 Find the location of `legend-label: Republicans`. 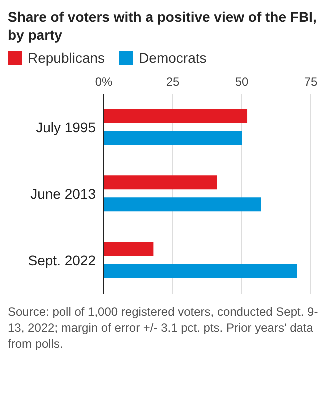

legend-label: Republicans is located at coordinates (67, 58).